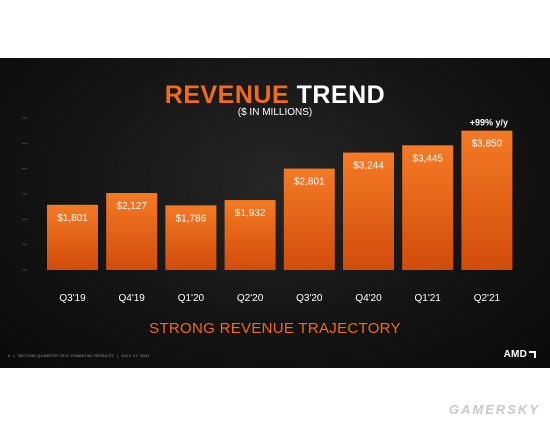  What do you see at coordinates (250, 235) in the screenshot?
I see `bar-Q2'20` at bounding box center [250, 235].